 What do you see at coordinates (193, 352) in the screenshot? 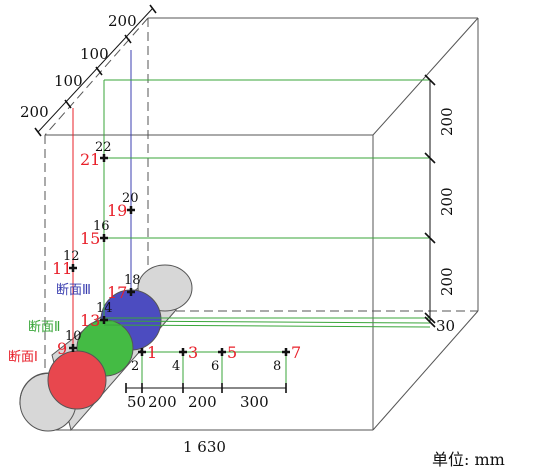
I see `point-label-3: 3` at bounding box center [193, 352].